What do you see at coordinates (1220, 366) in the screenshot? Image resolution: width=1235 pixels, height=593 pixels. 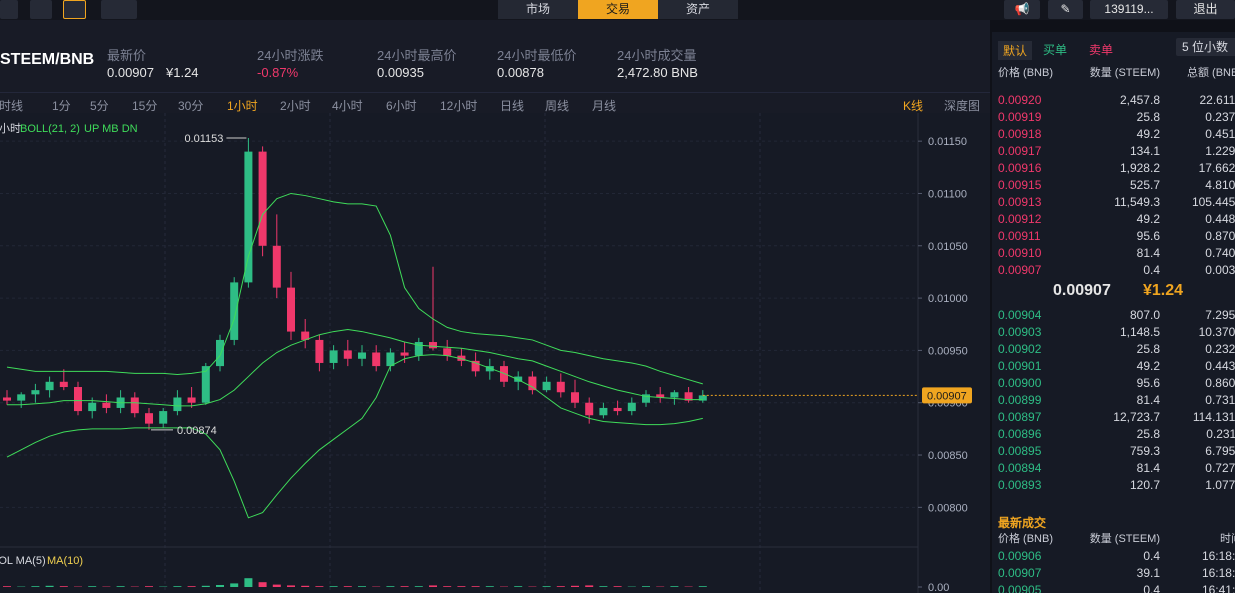 I see `total: 0.4432` at bounding box center [1220, 366].